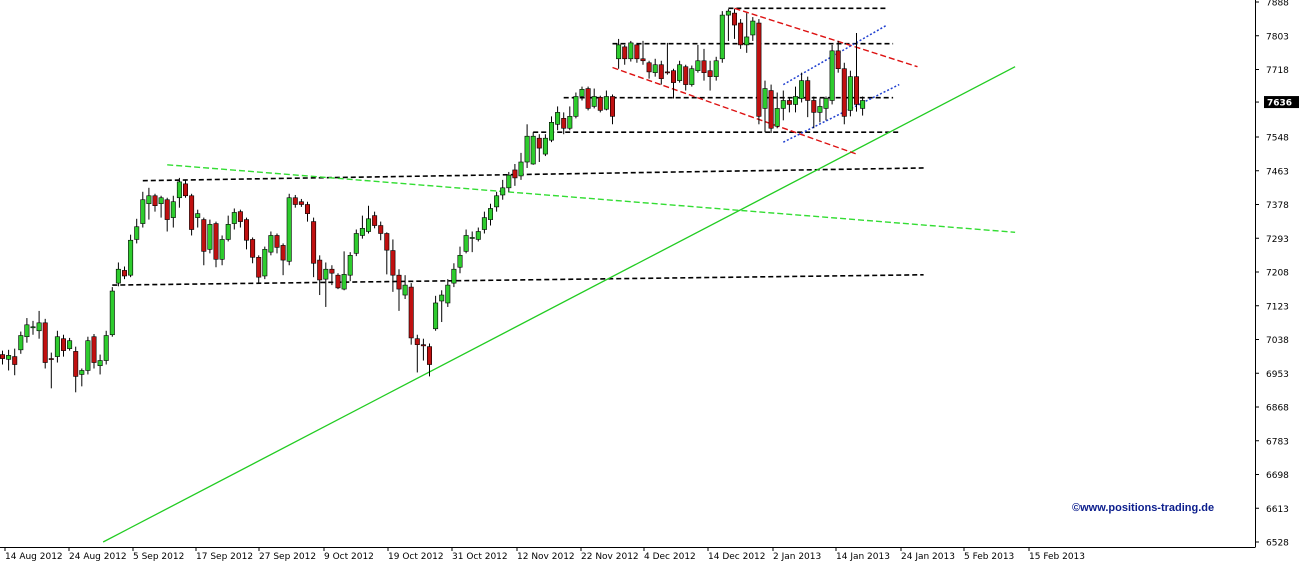  Describe the element at coordinates (1277, 375) in the screenshot. I see `y-tick-label: 6953` at that location.